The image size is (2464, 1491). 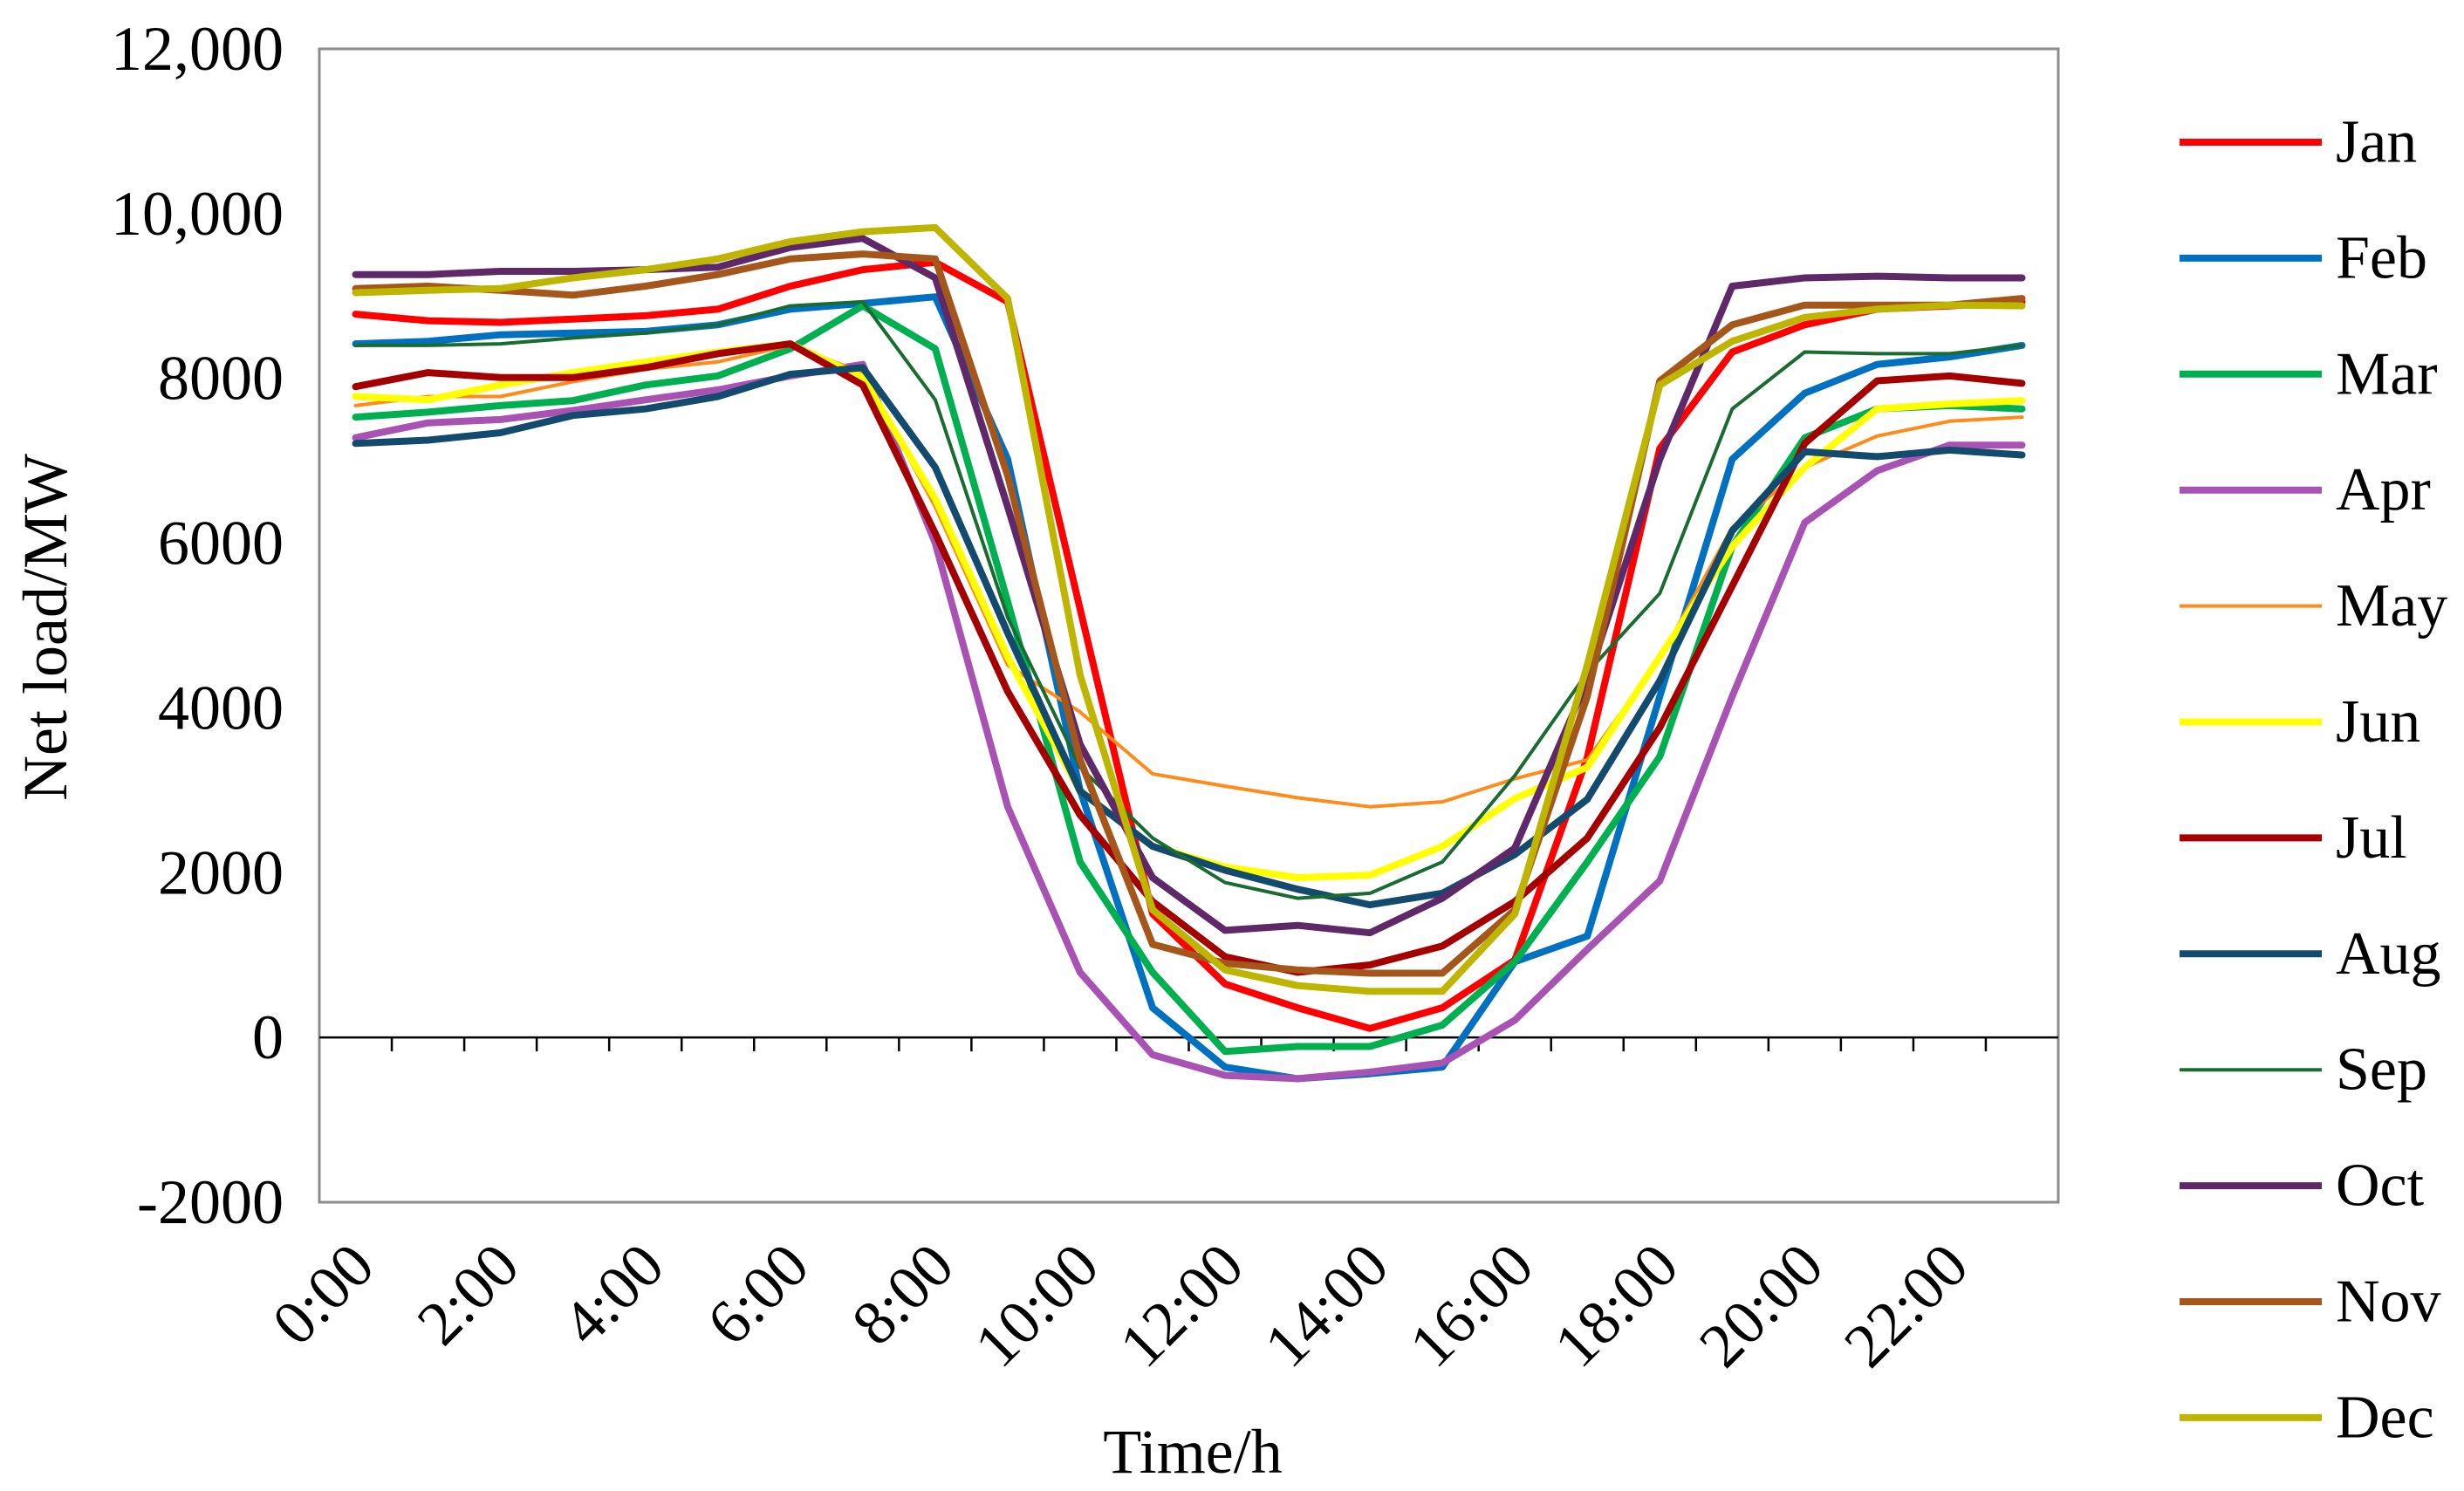 I want to click on y-tick-label: 6000, so click(x=221, y=543).